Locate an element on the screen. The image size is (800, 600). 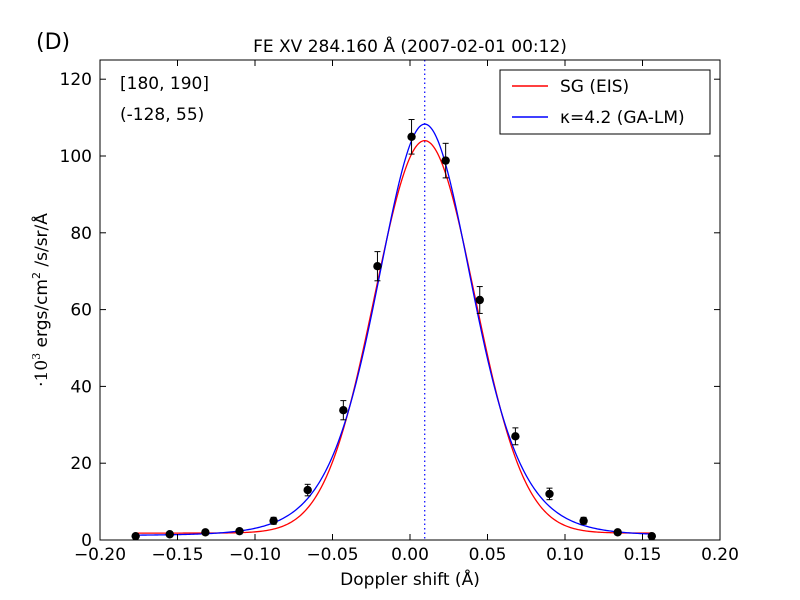
legend: SG (EIS) κ=4.2 (GA-LM) is located at coordinates (605, 102).